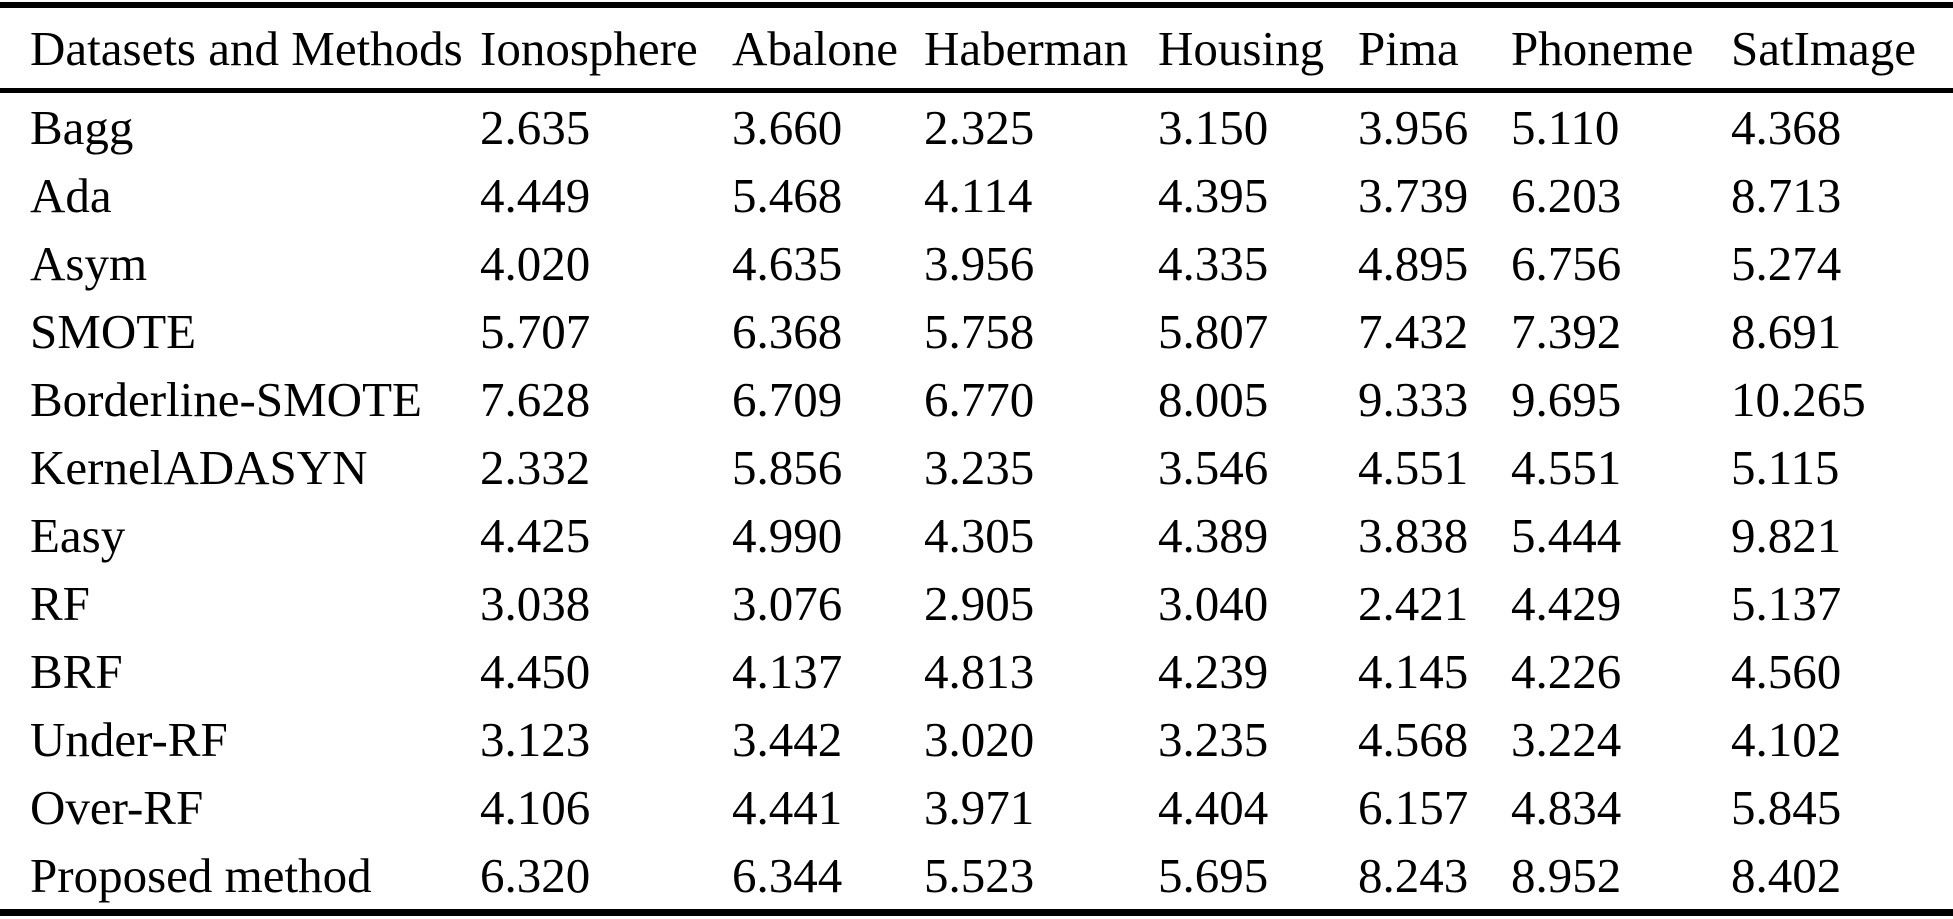 This screenshot has height=919, width=1953. I want to click on table-row: Easy 4.425 4.990 4.305 4.389 3.838 5.444 9.821, so click(976, 535).